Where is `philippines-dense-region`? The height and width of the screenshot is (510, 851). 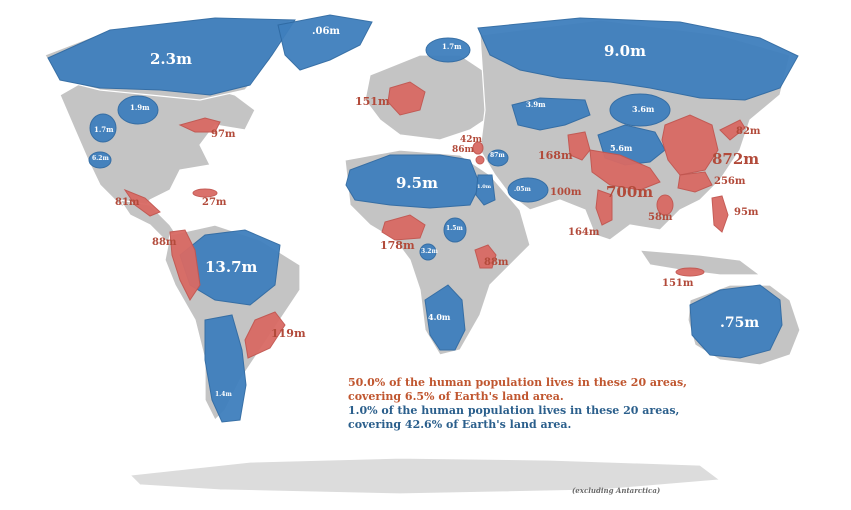
philippines-dense-region is located at coordinates (720, 214).